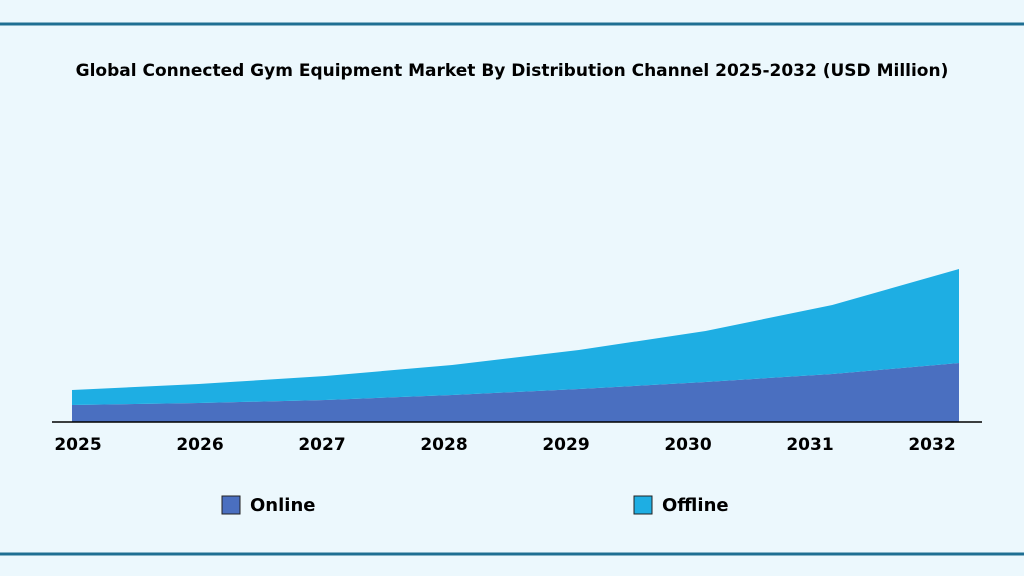  Describe the element at coordinates (443, 445) in the screenshot. I see `x-tick-label: 2028` at that location.